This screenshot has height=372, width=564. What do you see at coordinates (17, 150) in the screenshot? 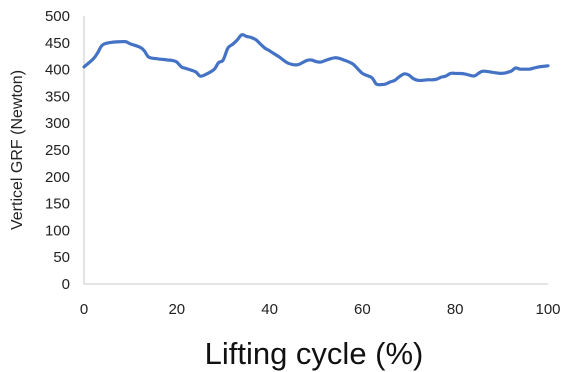
I see `y-axis-title: Verticel GRF (Newton)` at bounding box center [17, 150].